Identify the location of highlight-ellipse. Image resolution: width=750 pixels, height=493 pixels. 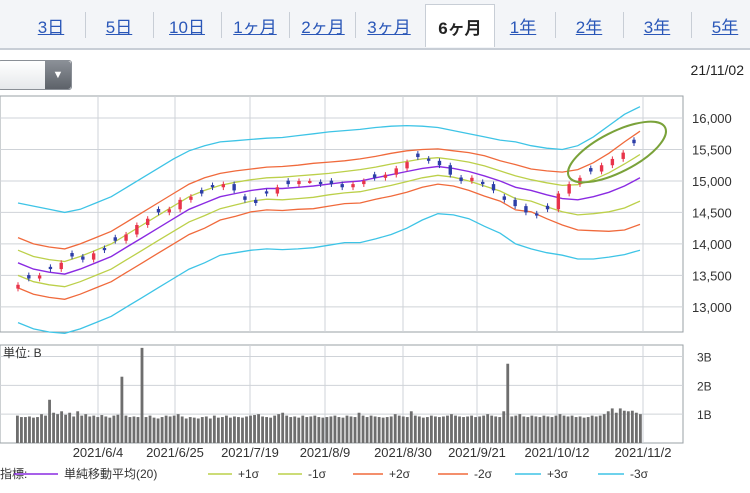
(617, 152).